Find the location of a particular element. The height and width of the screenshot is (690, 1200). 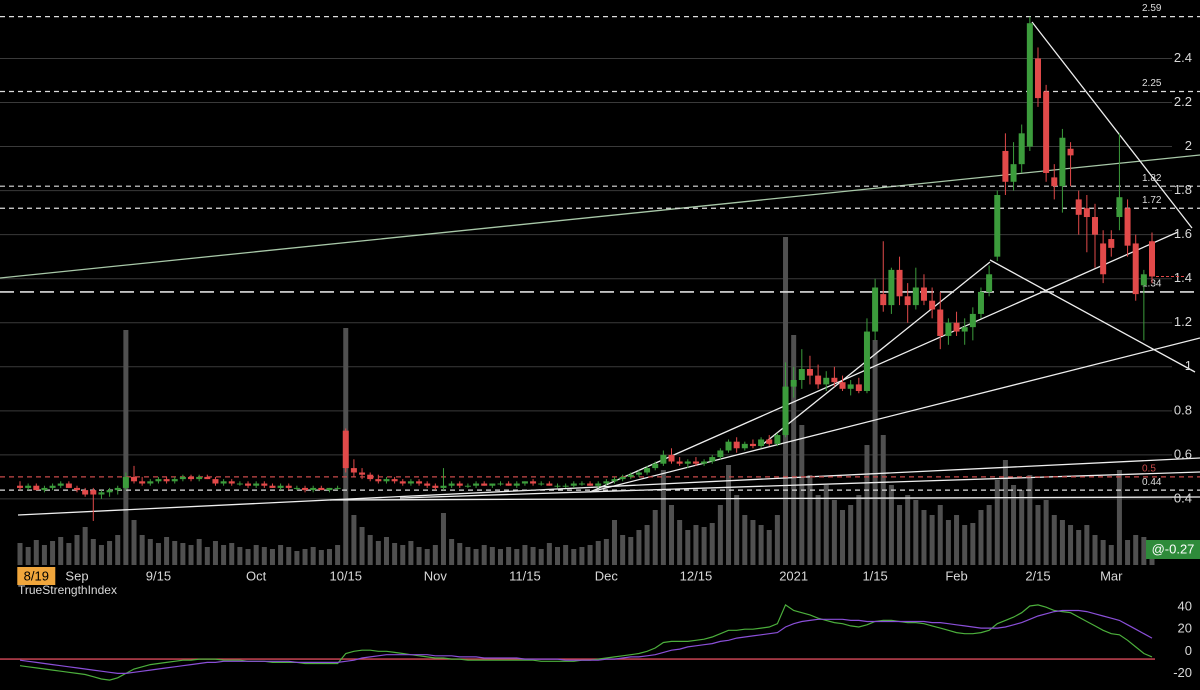

x-tick-label: Mar is located at coordinates (1111, 575).